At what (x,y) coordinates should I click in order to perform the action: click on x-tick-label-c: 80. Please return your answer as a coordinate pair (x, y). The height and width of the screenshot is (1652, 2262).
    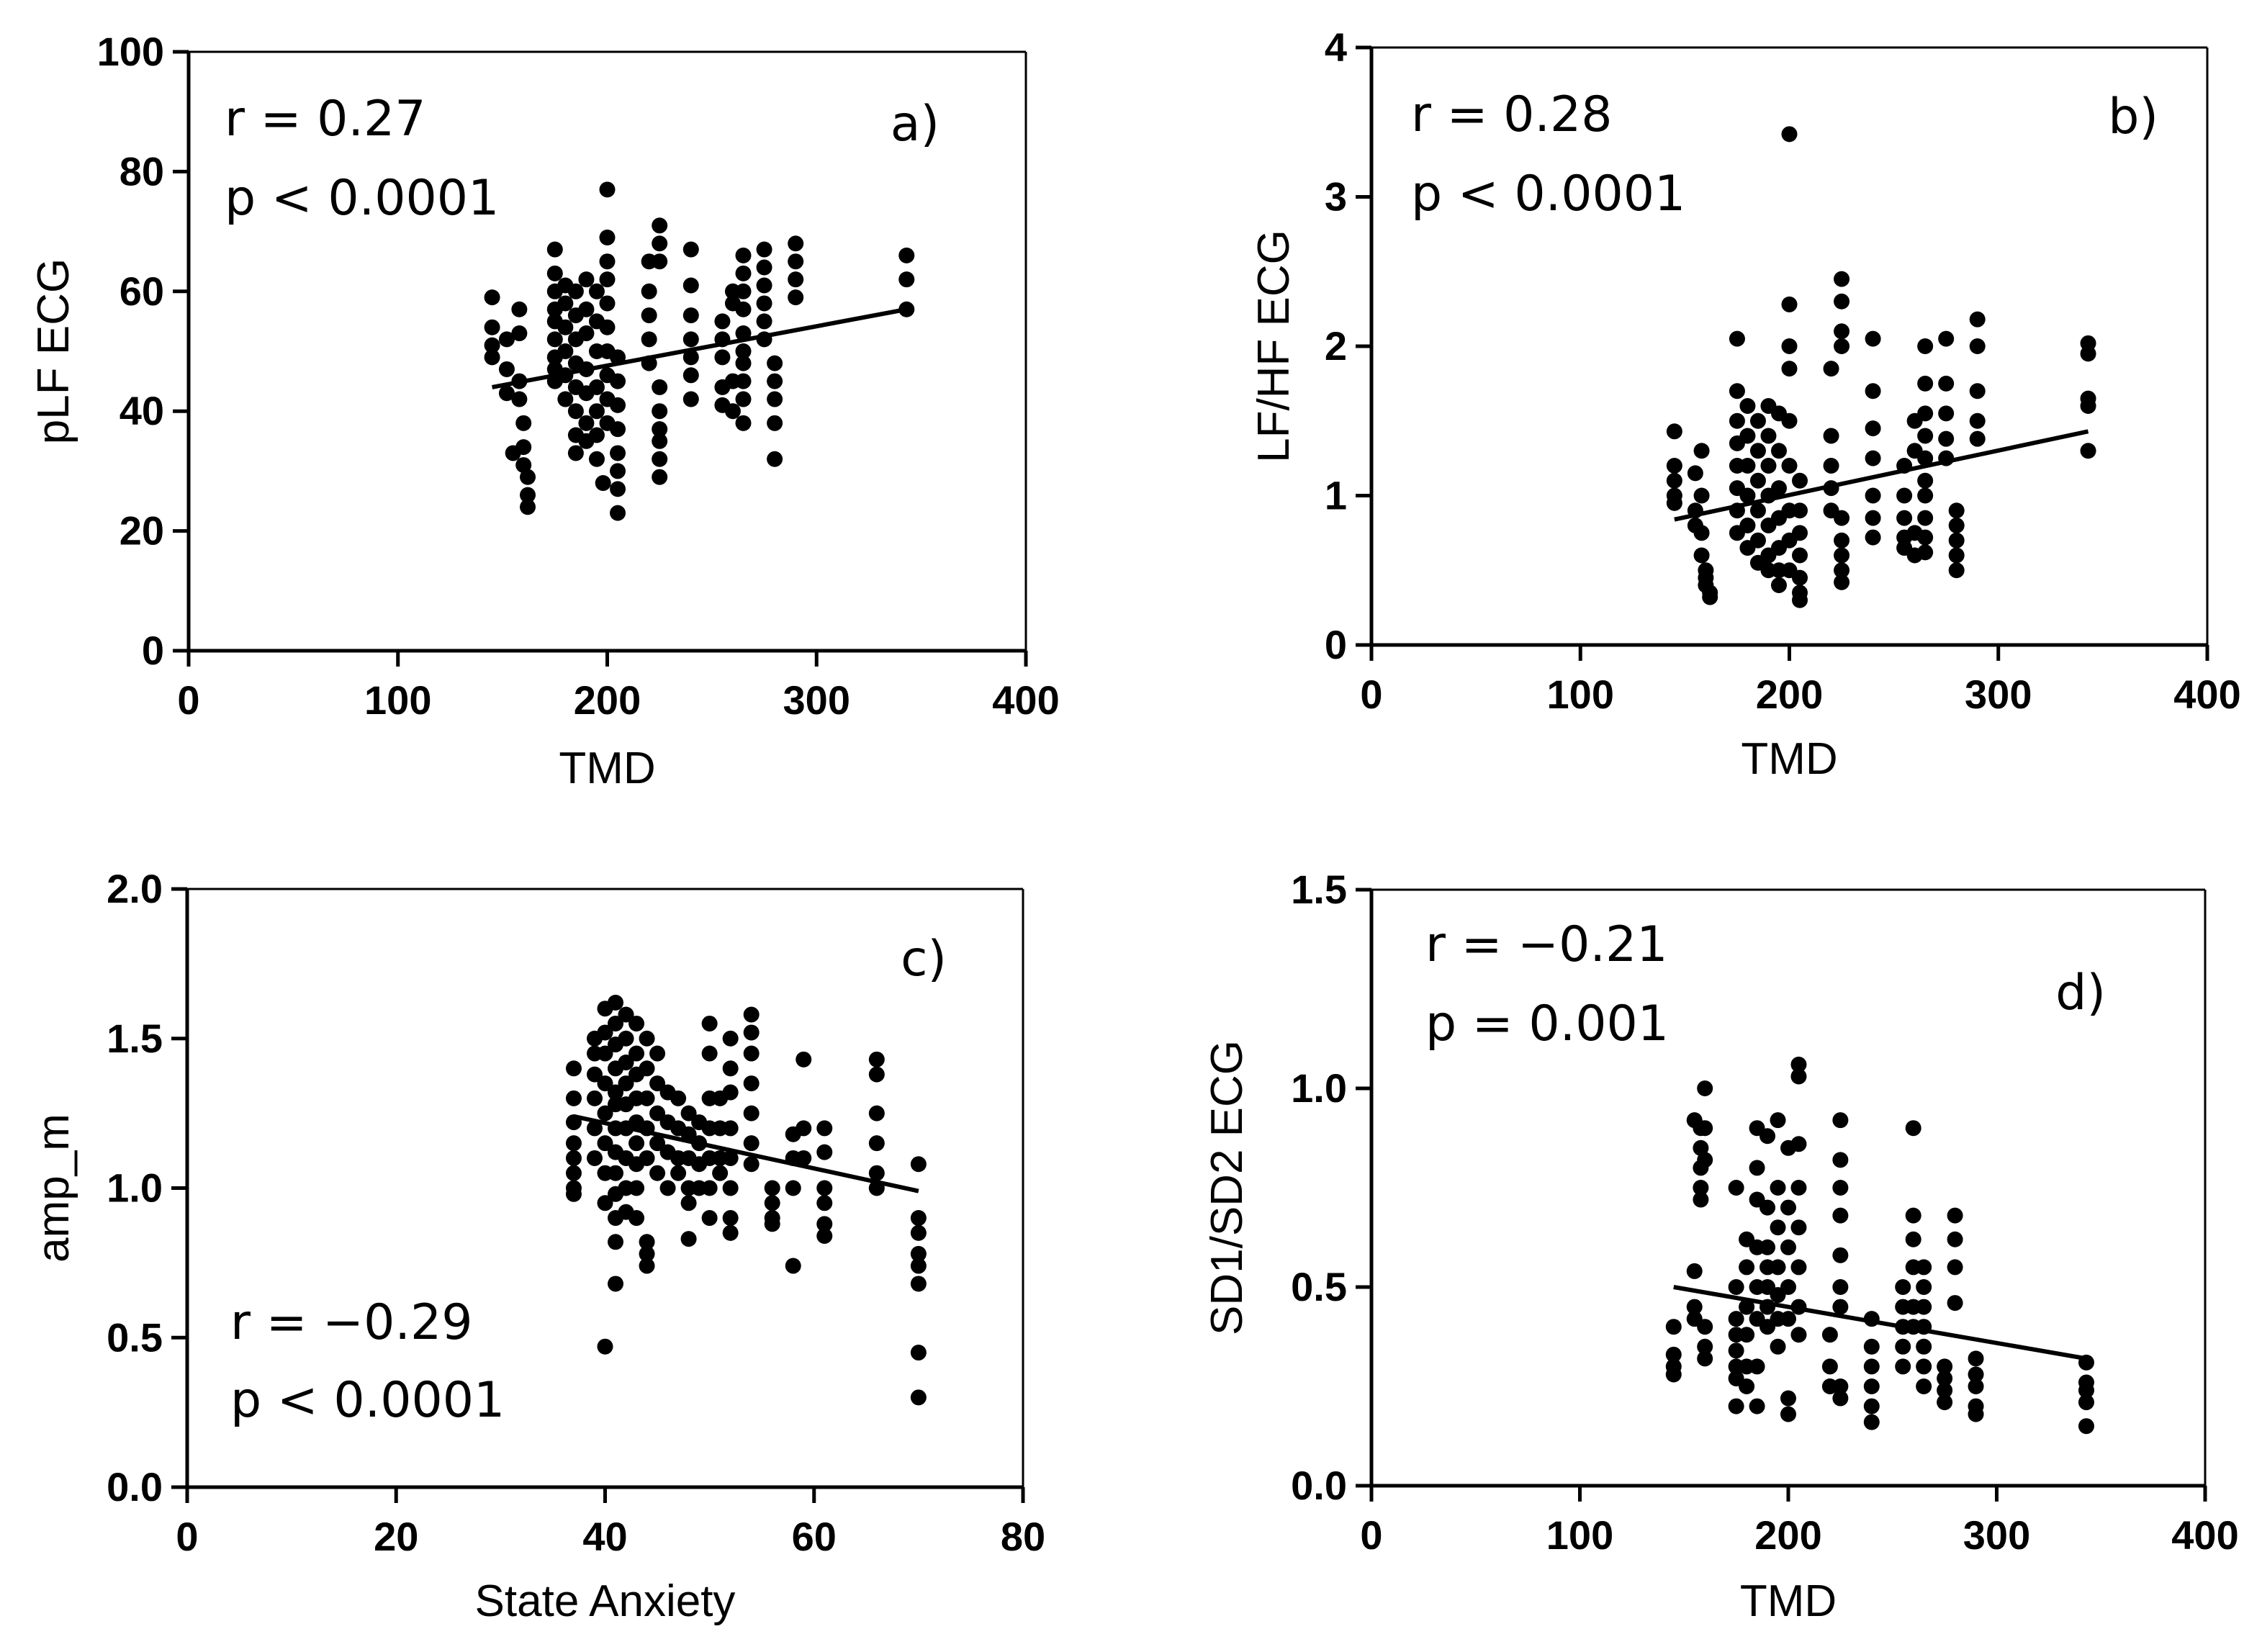
    Looking at the image, I should click on (1023, 1537).